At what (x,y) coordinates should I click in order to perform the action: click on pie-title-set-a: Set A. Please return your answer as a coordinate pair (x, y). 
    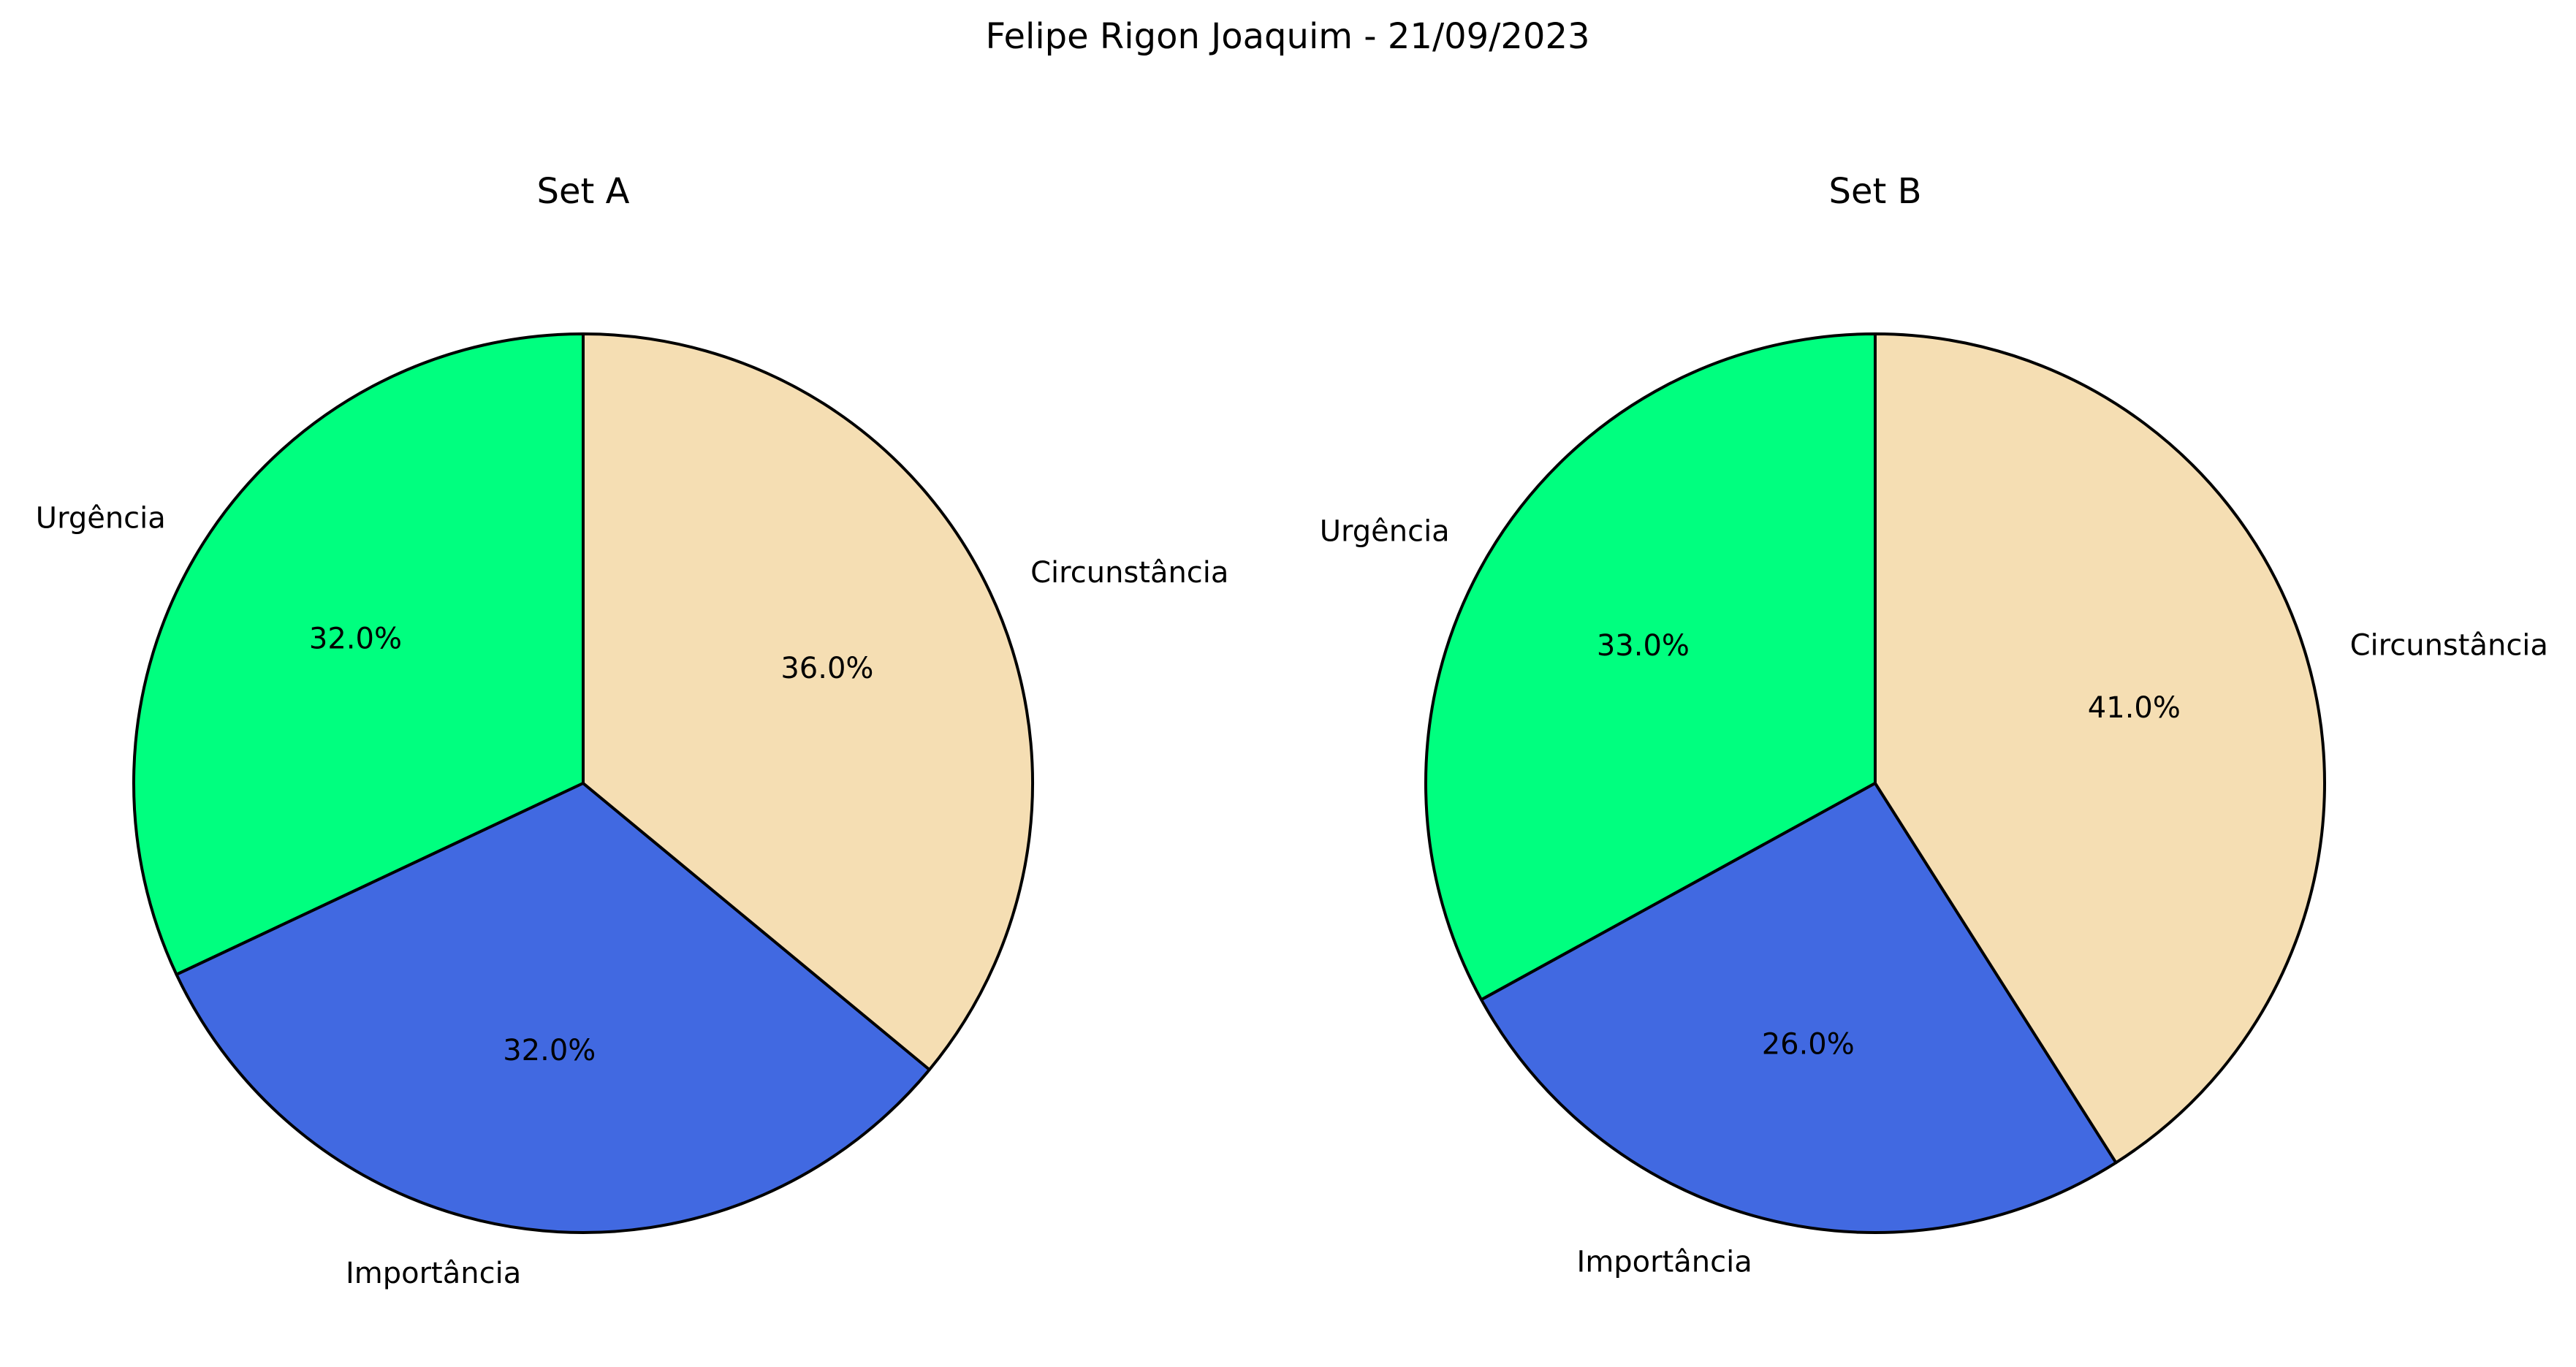
    Looking at the image, I should click on (583, 191).